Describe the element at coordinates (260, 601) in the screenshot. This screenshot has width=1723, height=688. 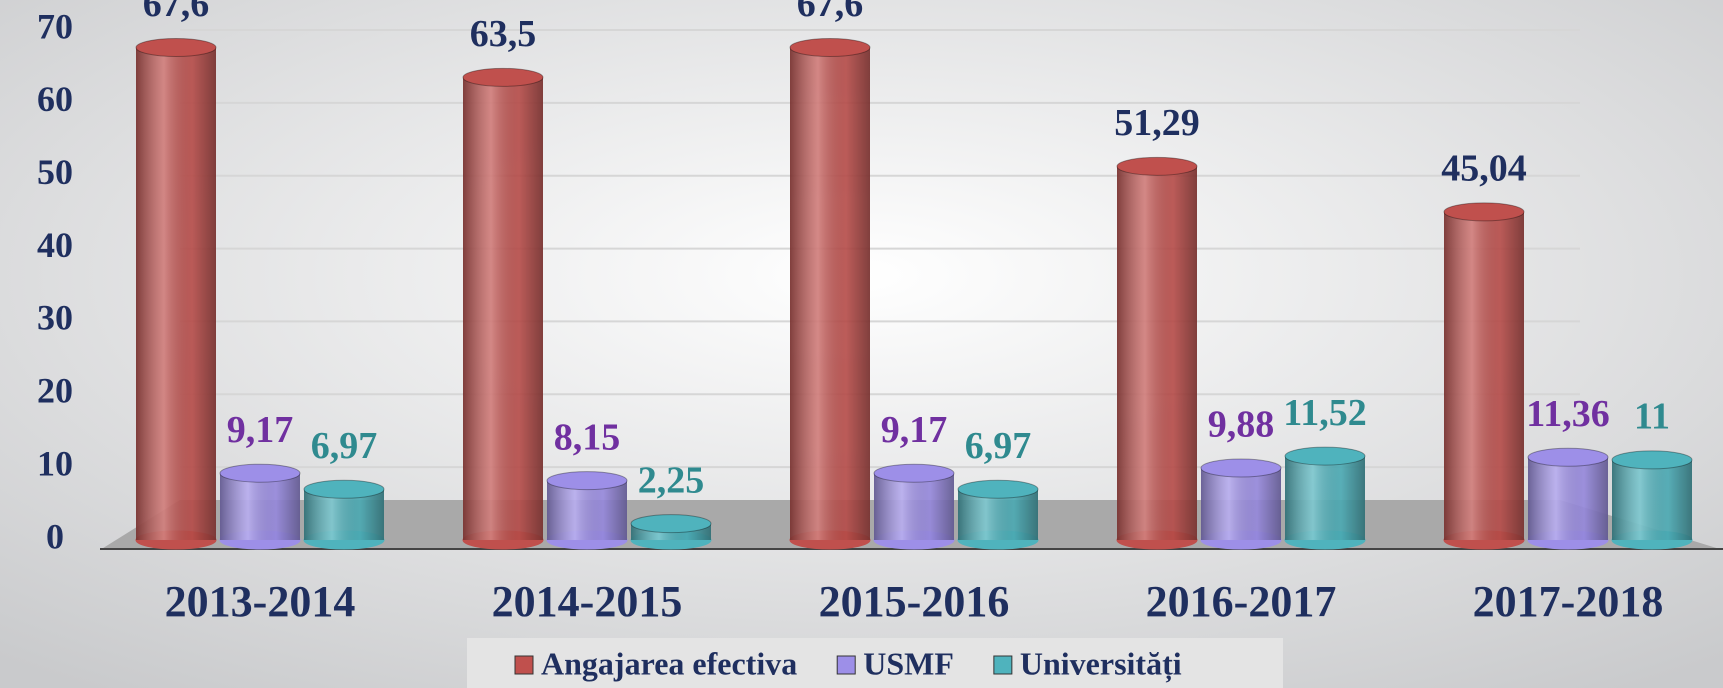
I see `x-tick-label: 2013-2014` at that location.